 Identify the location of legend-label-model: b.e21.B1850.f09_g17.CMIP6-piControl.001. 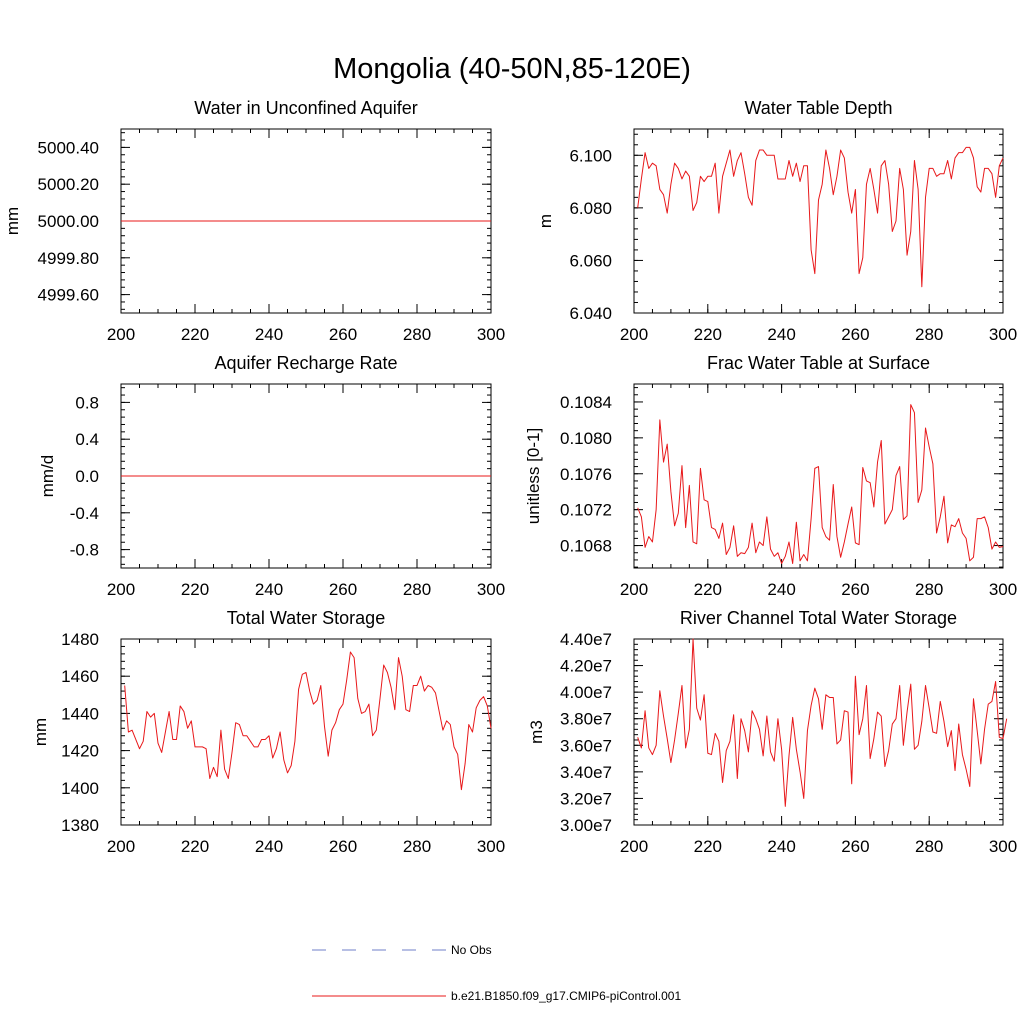
(566, 996).